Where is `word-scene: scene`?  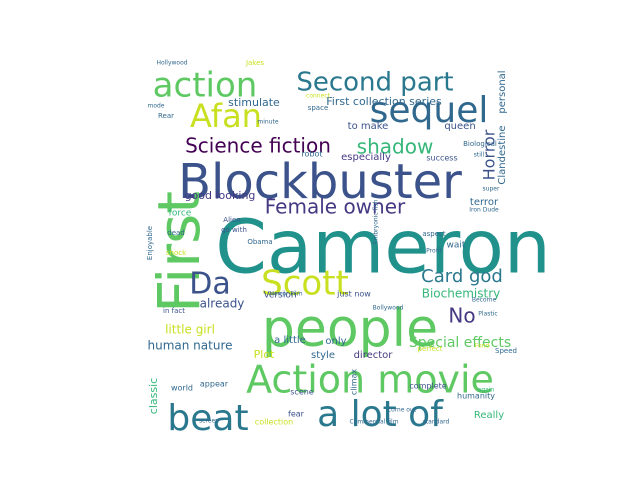 word-scene: scene is located at coordinates (302, 392).